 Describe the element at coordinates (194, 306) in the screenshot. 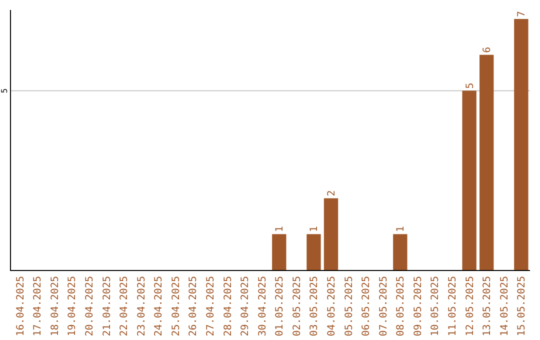

I see `x-tick-label: 26.04.2025` at that location.